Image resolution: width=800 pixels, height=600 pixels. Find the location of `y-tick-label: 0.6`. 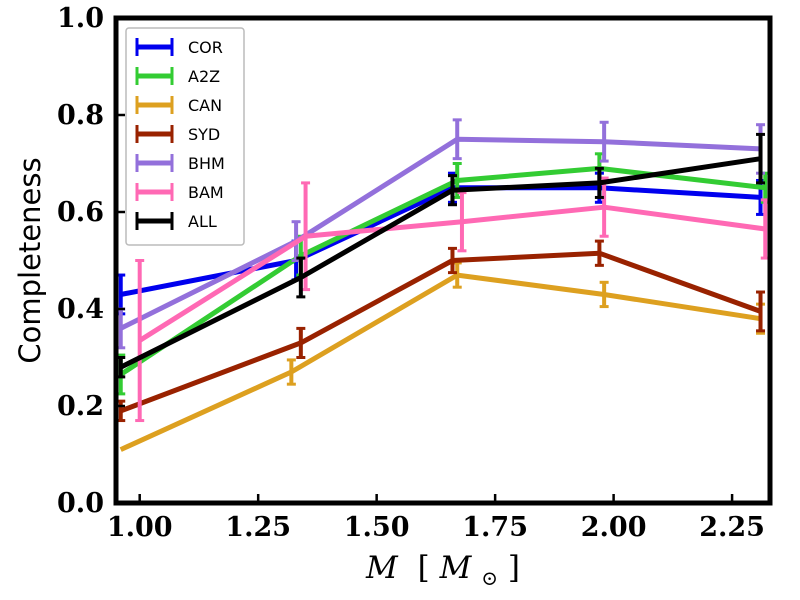

y-tick-label: 0.6 is located at coordinates (80, 212).